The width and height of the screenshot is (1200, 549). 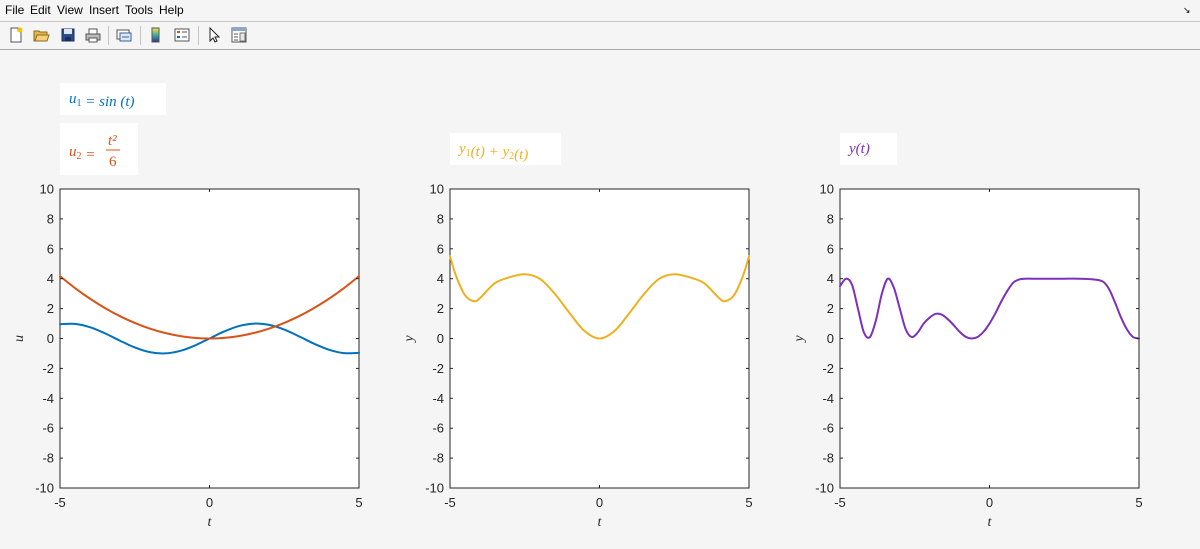 What do you see at coordinates (492, 152) in the screenshot?
I see `legend-entry-1: y1(t) + y2(t)` at bounding box center [492, 152].